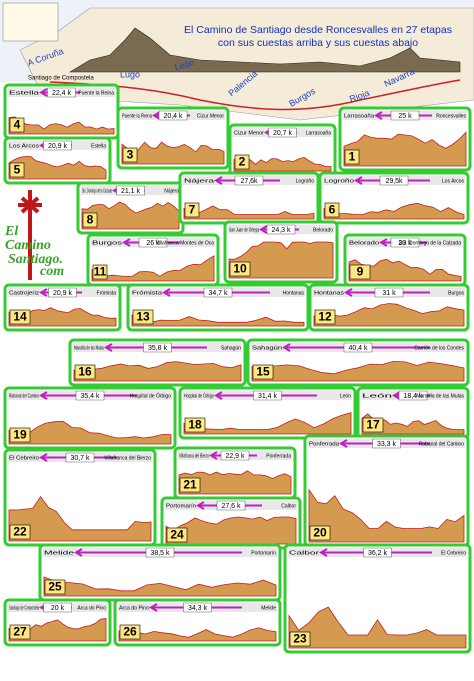 This screenshot has width=474, height=681. Describe the element at coordinates (440, 396) in the screenshot. I see `stage-start: Mansilla de las Mulas` at that location.